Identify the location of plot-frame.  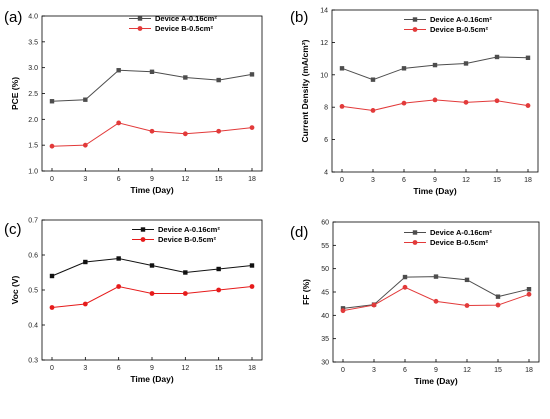
(152, 290).